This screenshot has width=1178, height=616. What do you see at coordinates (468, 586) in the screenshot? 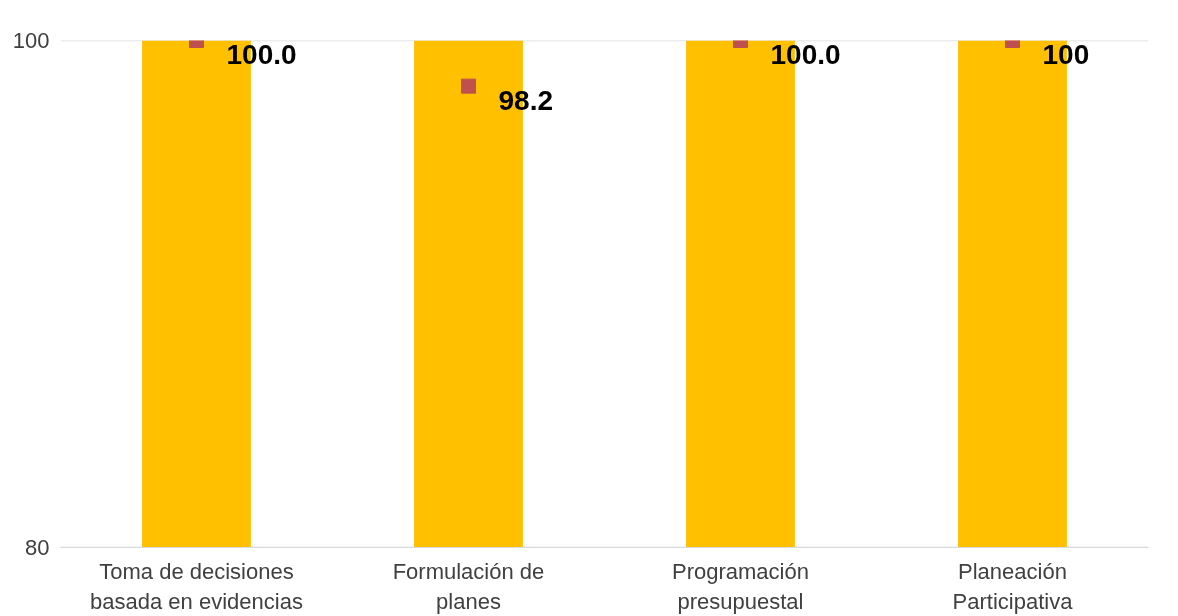
I see `x-tick-label: Formulación de planes` at bounding box center [468, 586].